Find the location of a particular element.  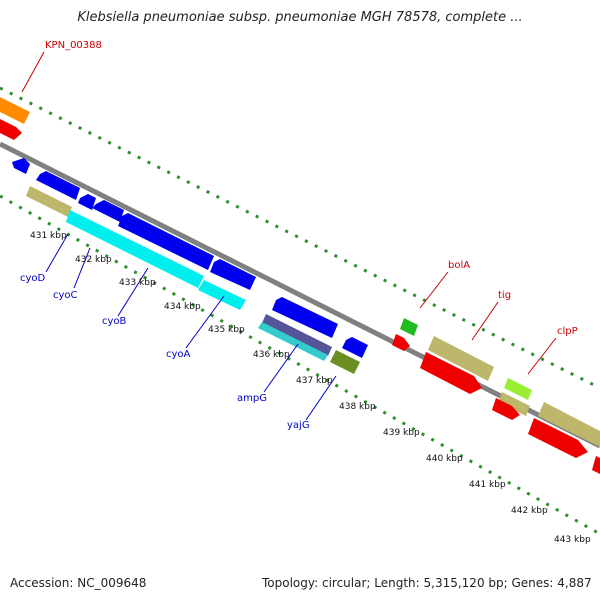

leader-ampg is located at coordinates (281, 368).